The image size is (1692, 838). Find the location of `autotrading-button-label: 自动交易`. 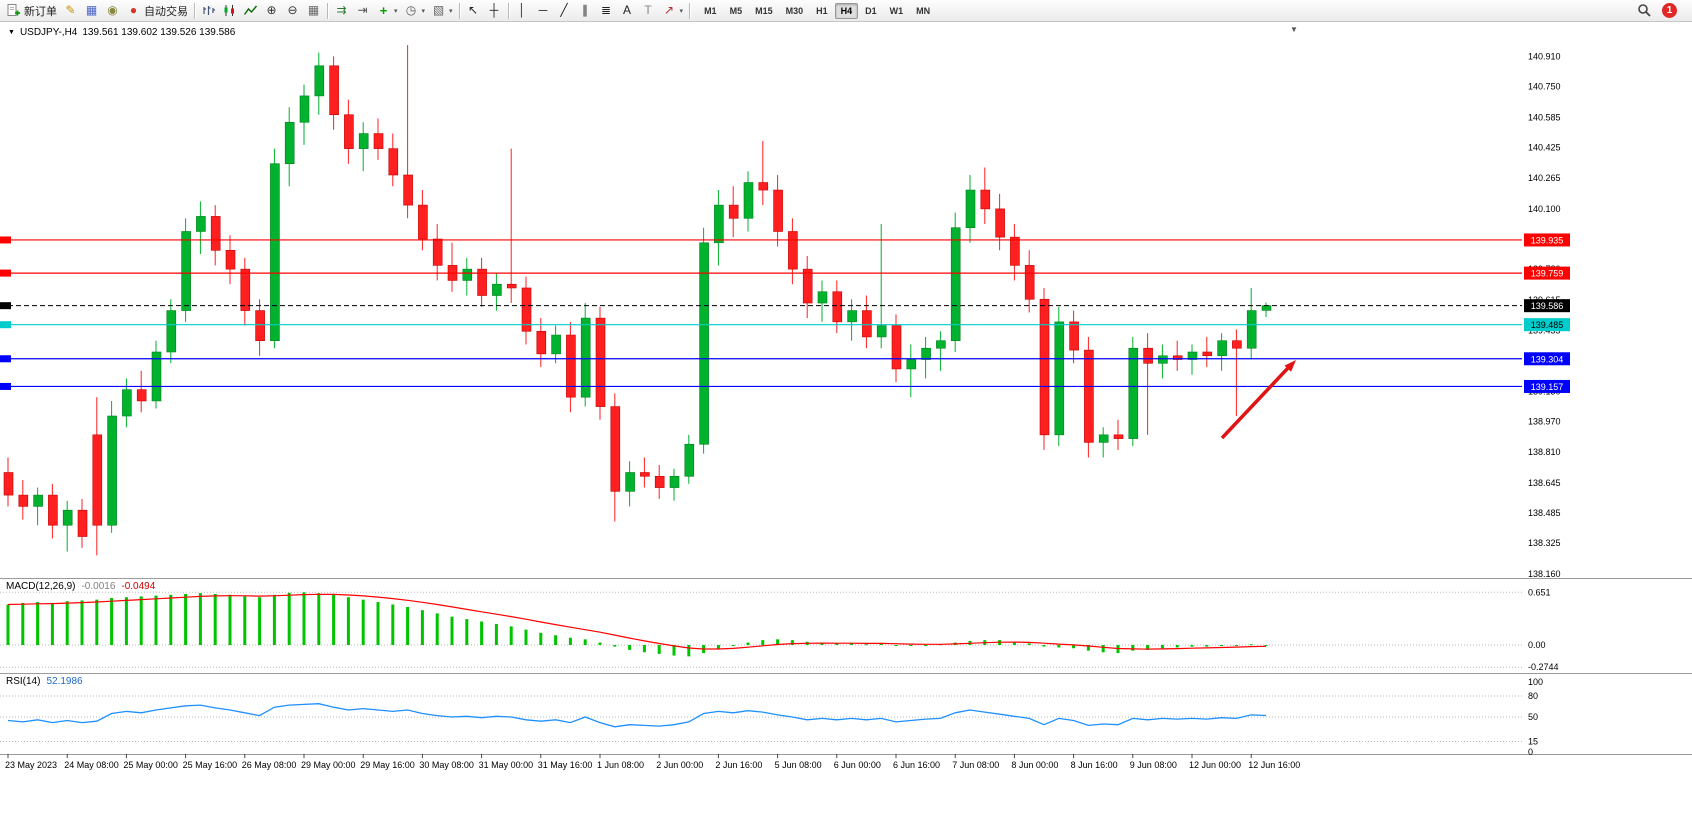

autotrading-button-label: 自动交易 is located at coordinates (166, 11).